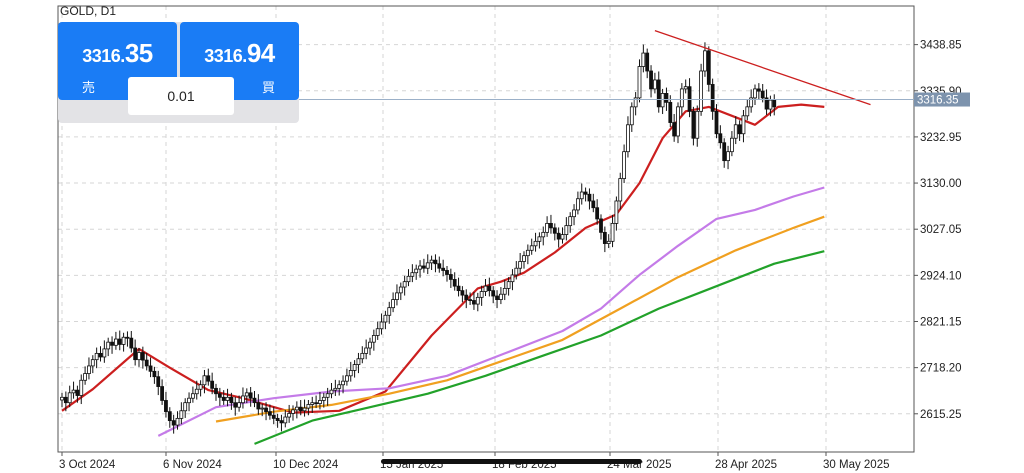  What do you see at coordinates (941, 322) in the screenshot?
I see `y-tick-label: 2821.15` at bounding box center [941, 322].